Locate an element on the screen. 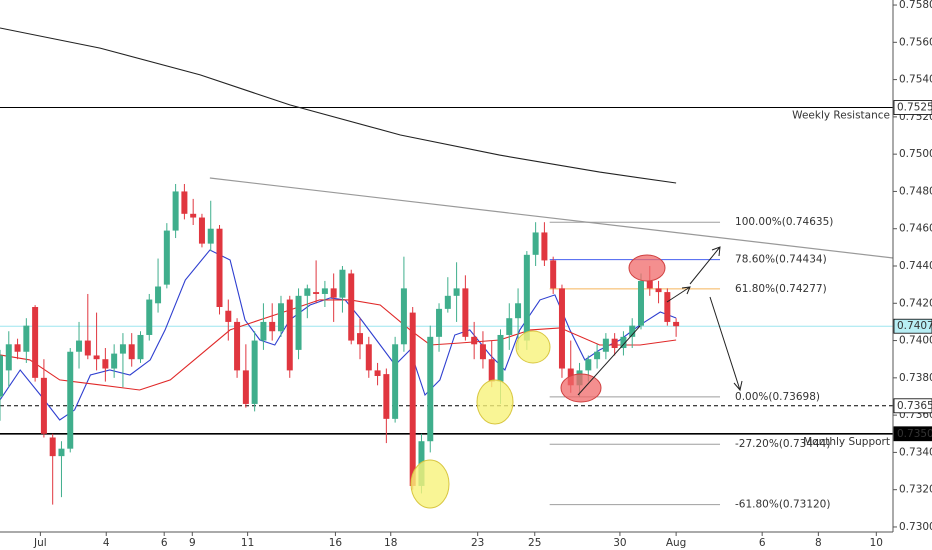 The image size is (932, 550). x-tick-label: 11 is located at coordinates (247, 543).